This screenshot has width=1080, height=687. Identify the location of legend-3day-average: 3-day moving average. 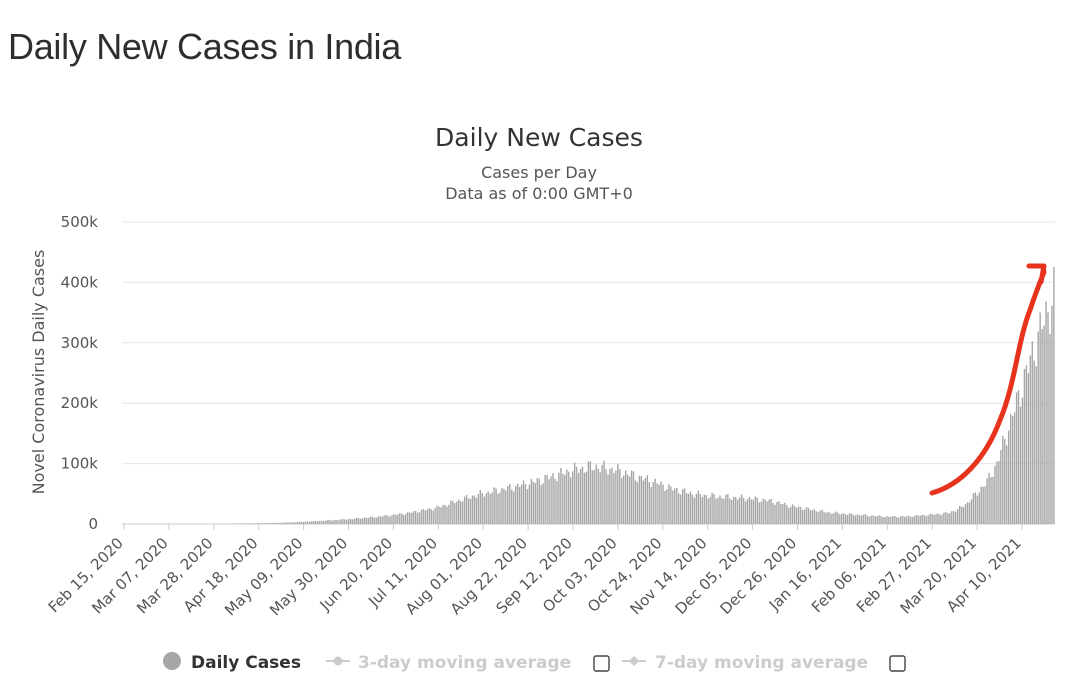
(464, 663).